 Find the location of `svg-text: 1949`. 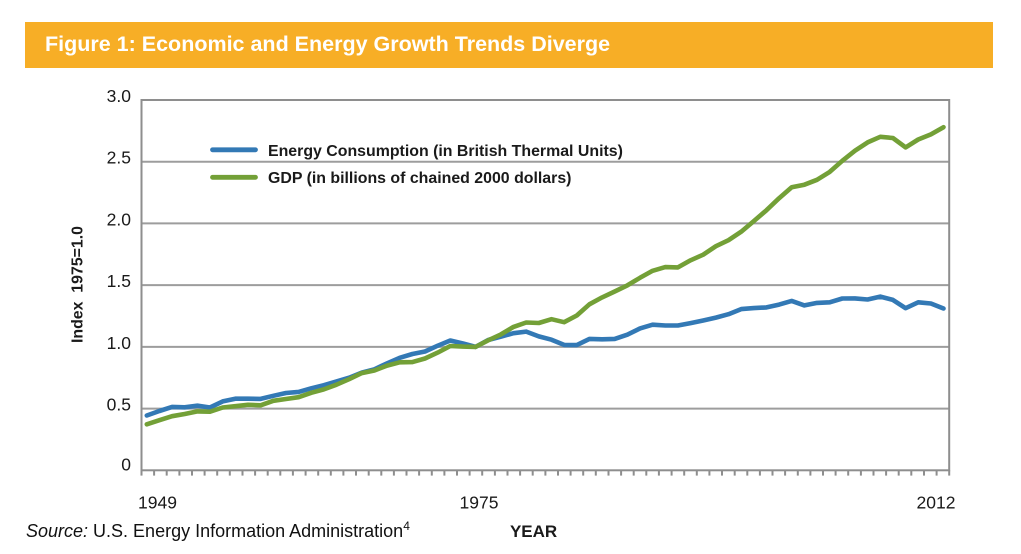

svg-text: 1949 is located at coordinates (157, 503).